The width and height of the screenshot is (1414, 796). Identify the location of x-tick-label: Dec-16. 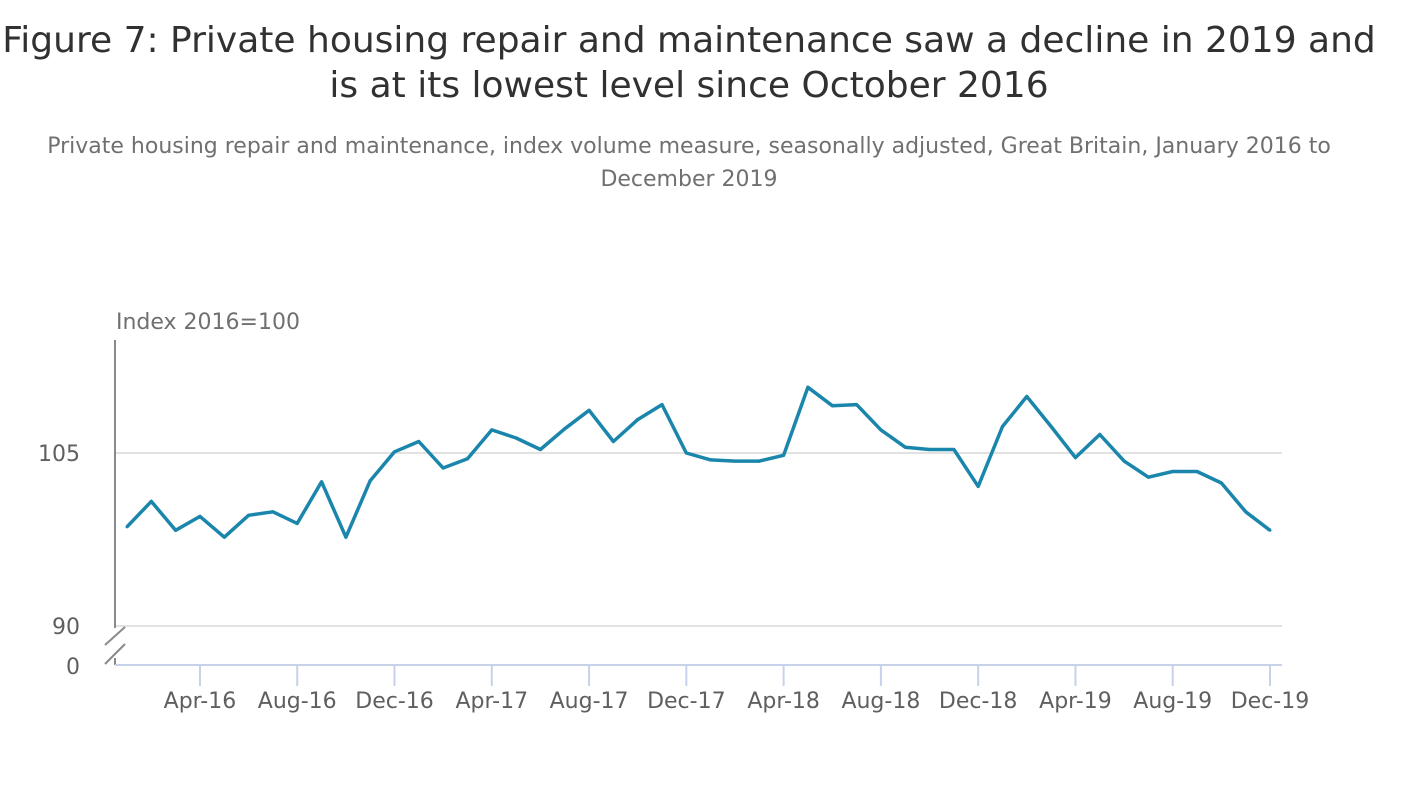
(394, 701).